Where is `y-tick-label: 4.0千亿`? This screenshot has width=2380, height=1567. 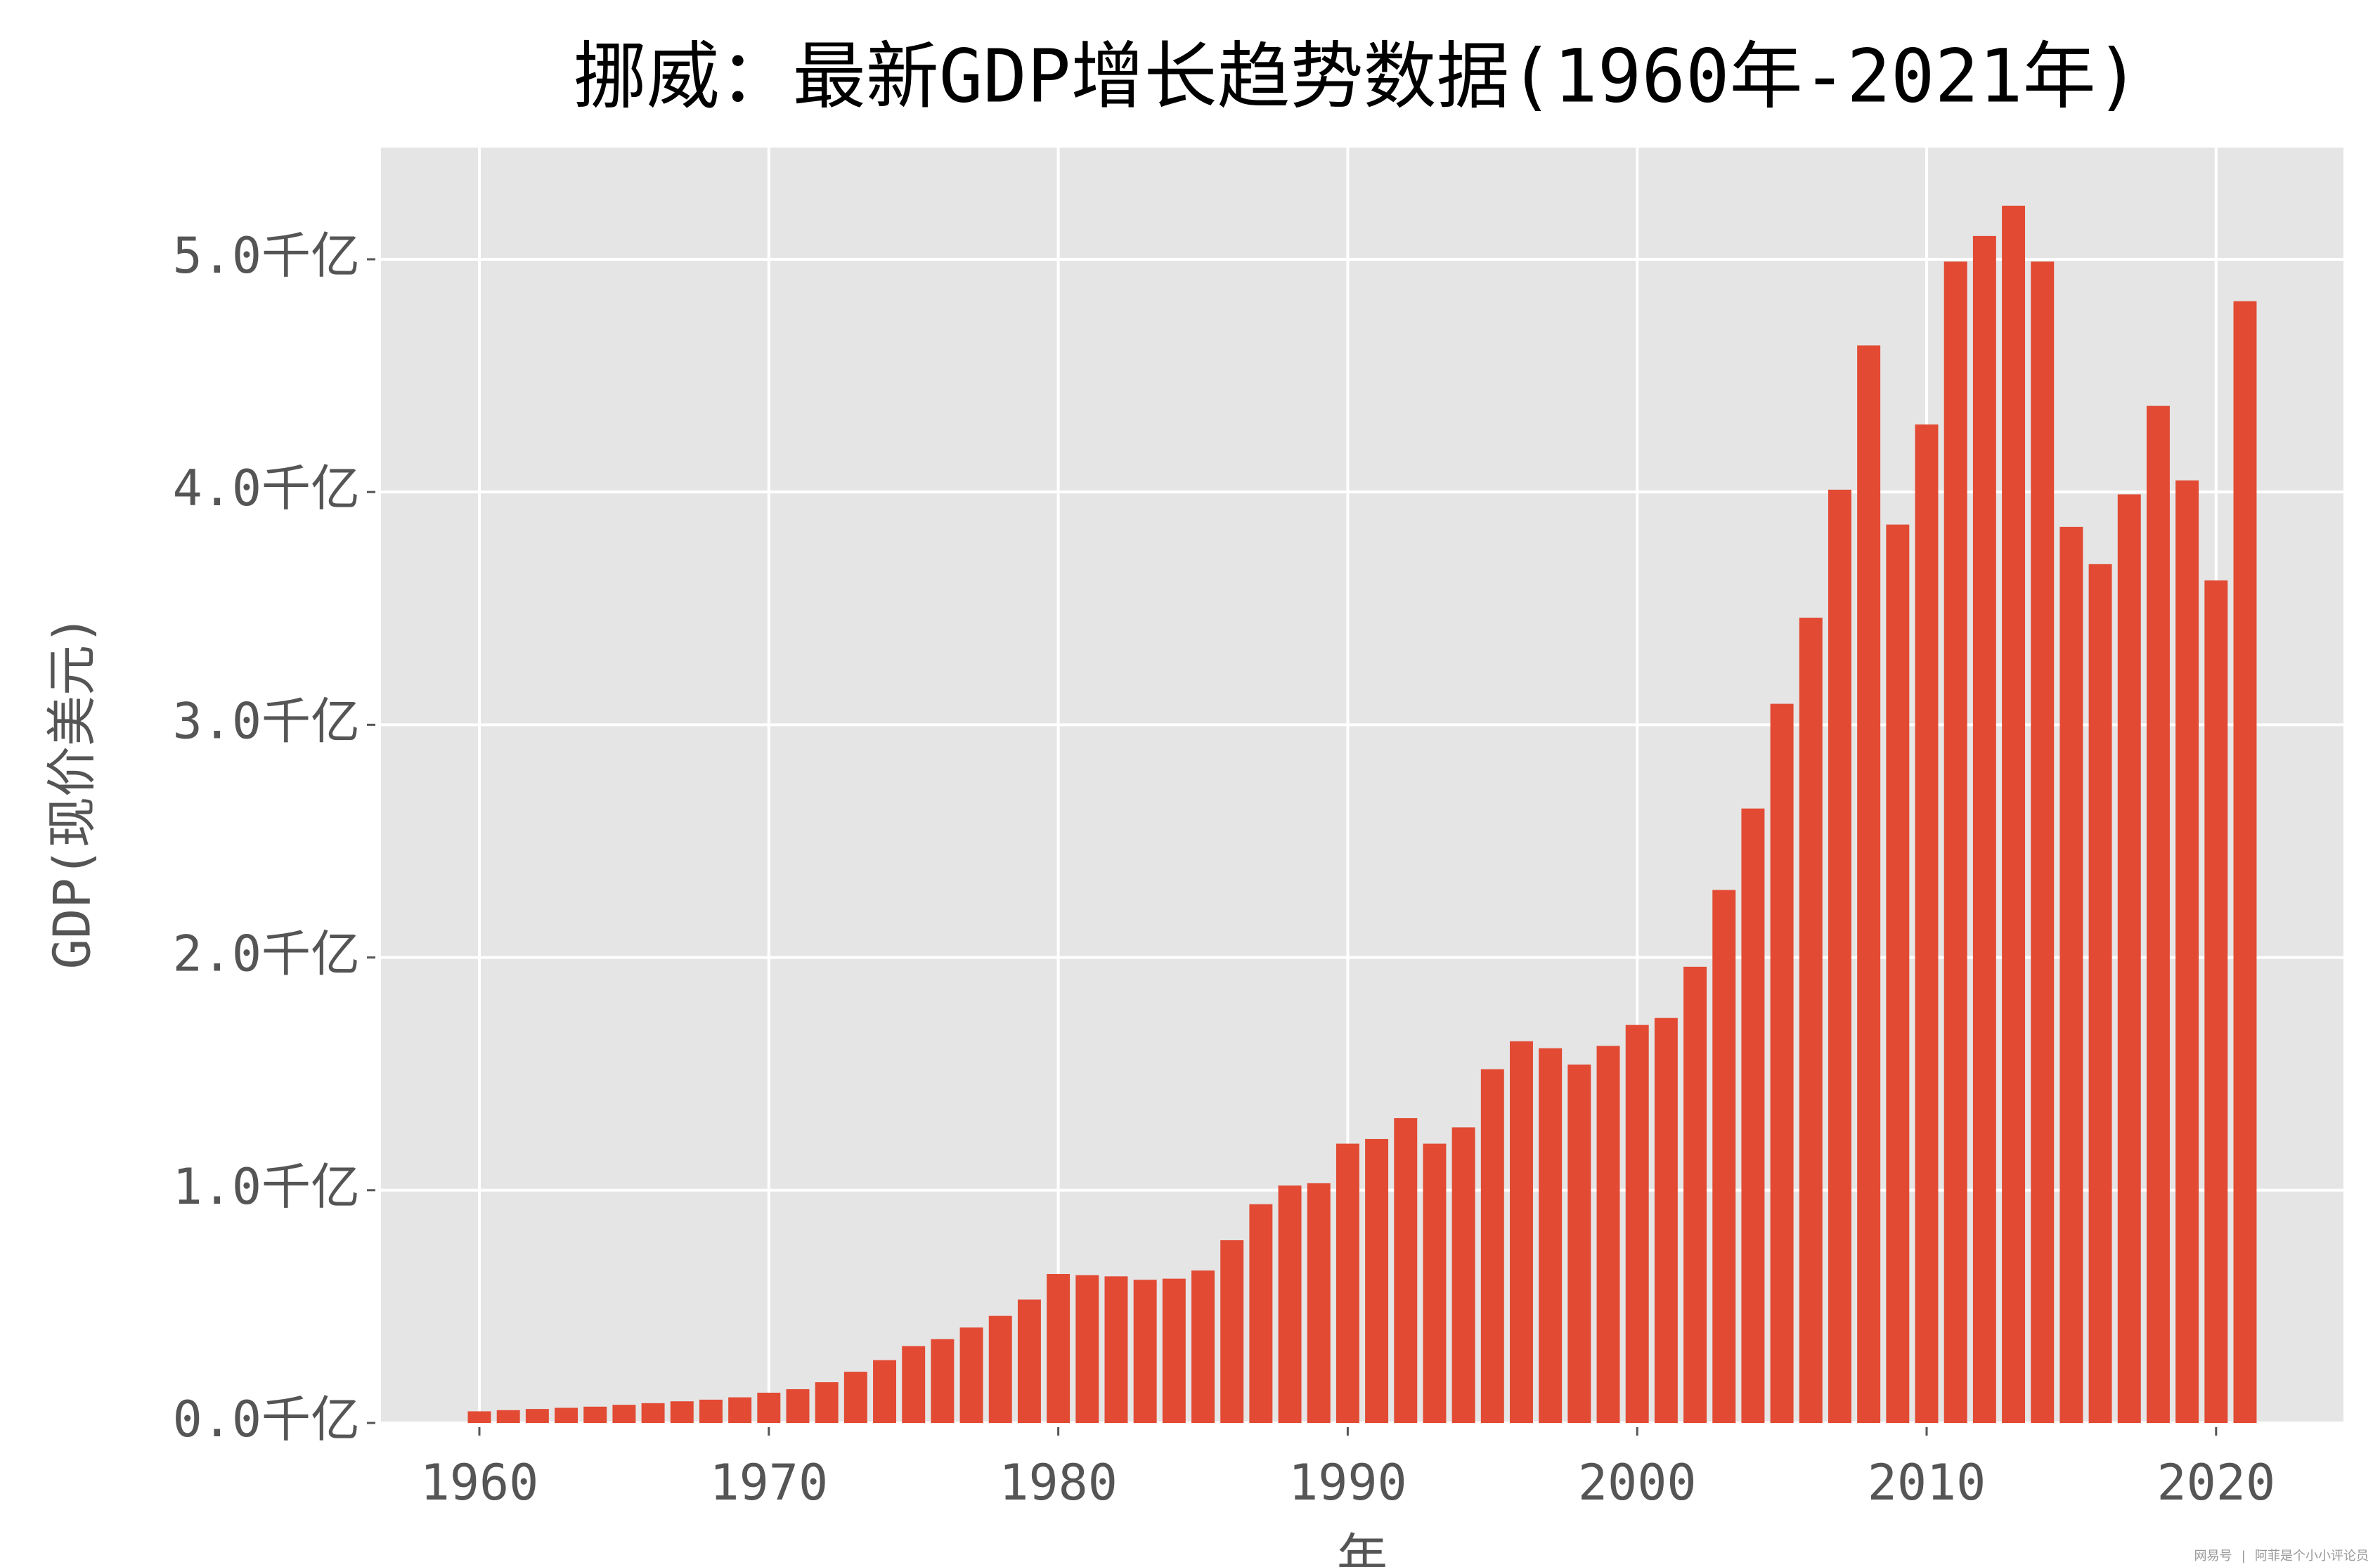 y-tick-label: 4.0千亿 is located at coordinates (267, 488).